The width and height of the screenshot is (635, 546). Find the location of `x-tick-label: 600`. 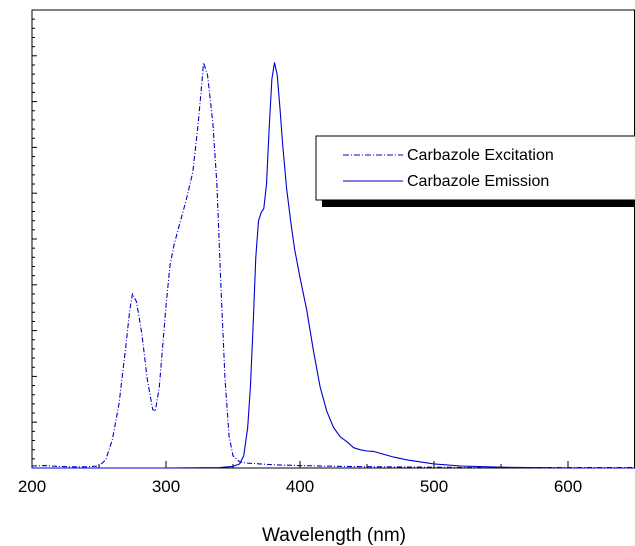

x-tick-label: 600 is located at coordinates (568, 486).